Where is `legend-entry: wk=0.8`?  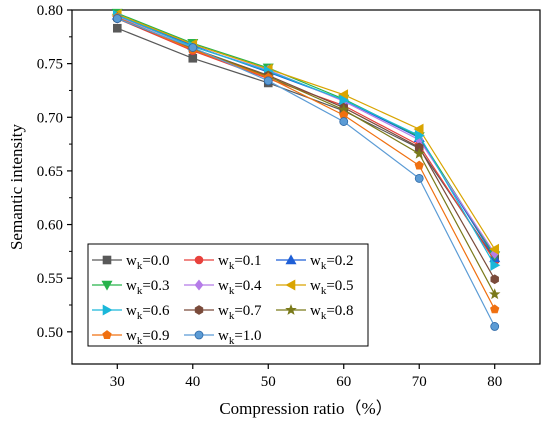 legend-entry: wk=0.8 is located at coordinates (315, 312).